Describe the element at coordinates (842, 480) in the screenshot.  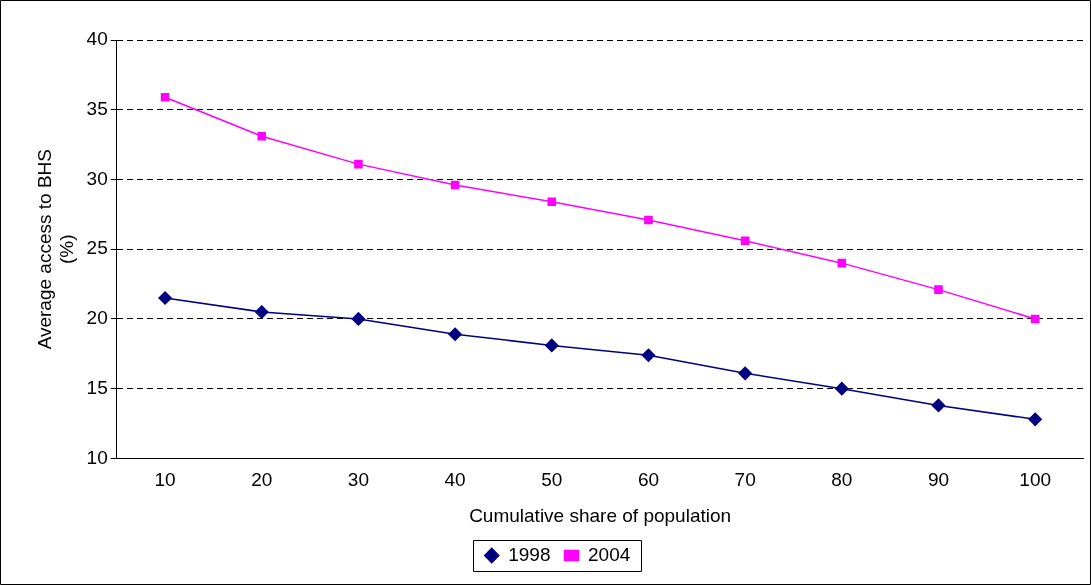
I see `x-tick-label: 80` at that location.